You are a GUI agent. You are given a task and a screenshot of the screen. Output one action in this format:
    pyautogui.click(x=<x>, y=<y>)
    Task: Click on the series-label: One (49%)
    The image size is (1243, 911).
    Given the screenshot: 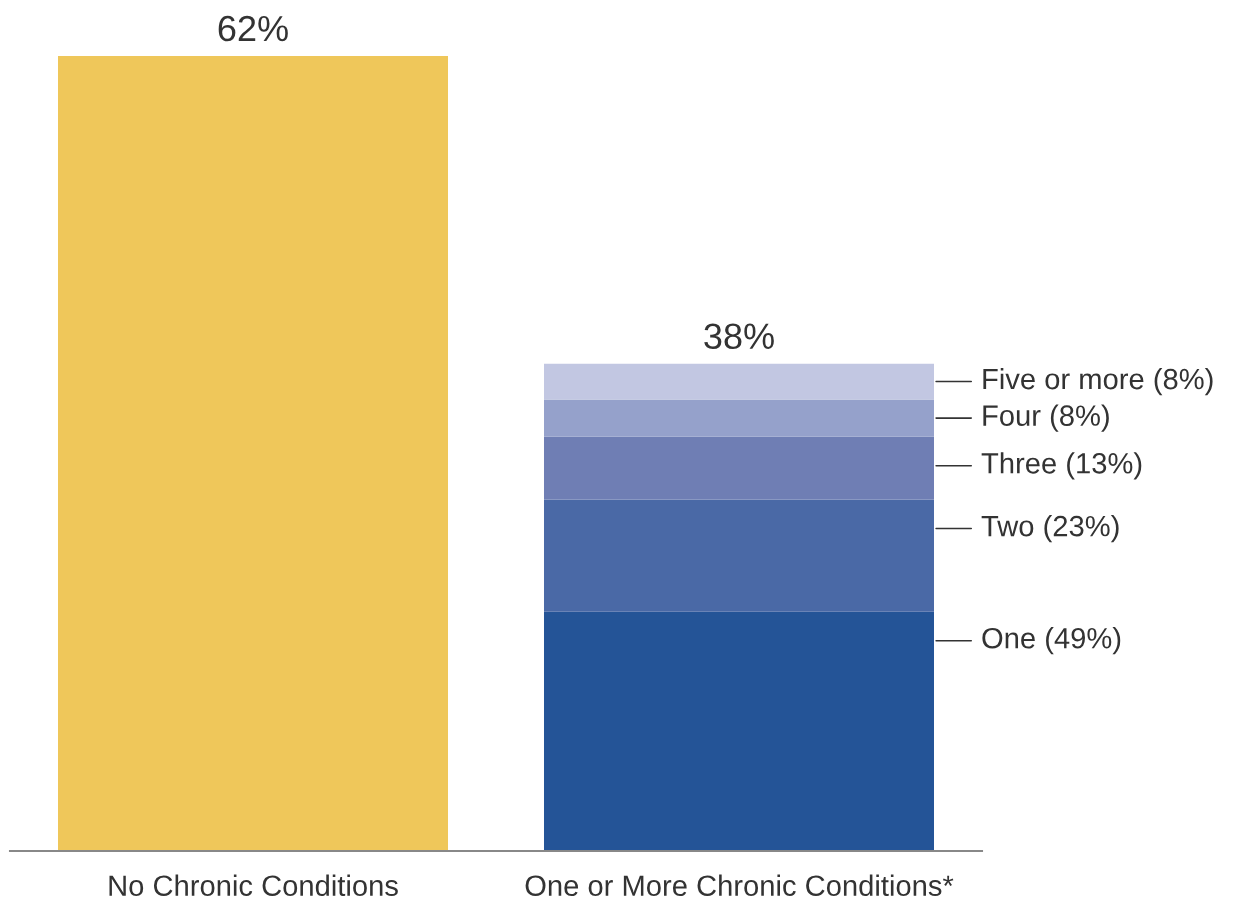 What is the action you would take?
    pyautogui.click(x=1051, y=641)
    